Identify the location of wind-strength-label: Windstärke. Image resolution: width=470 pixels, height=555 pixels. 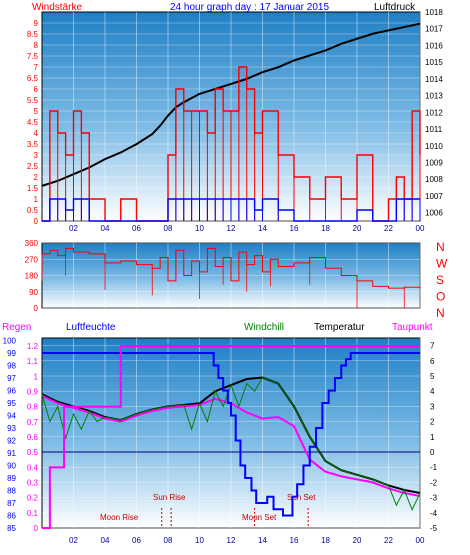
(57, 7).